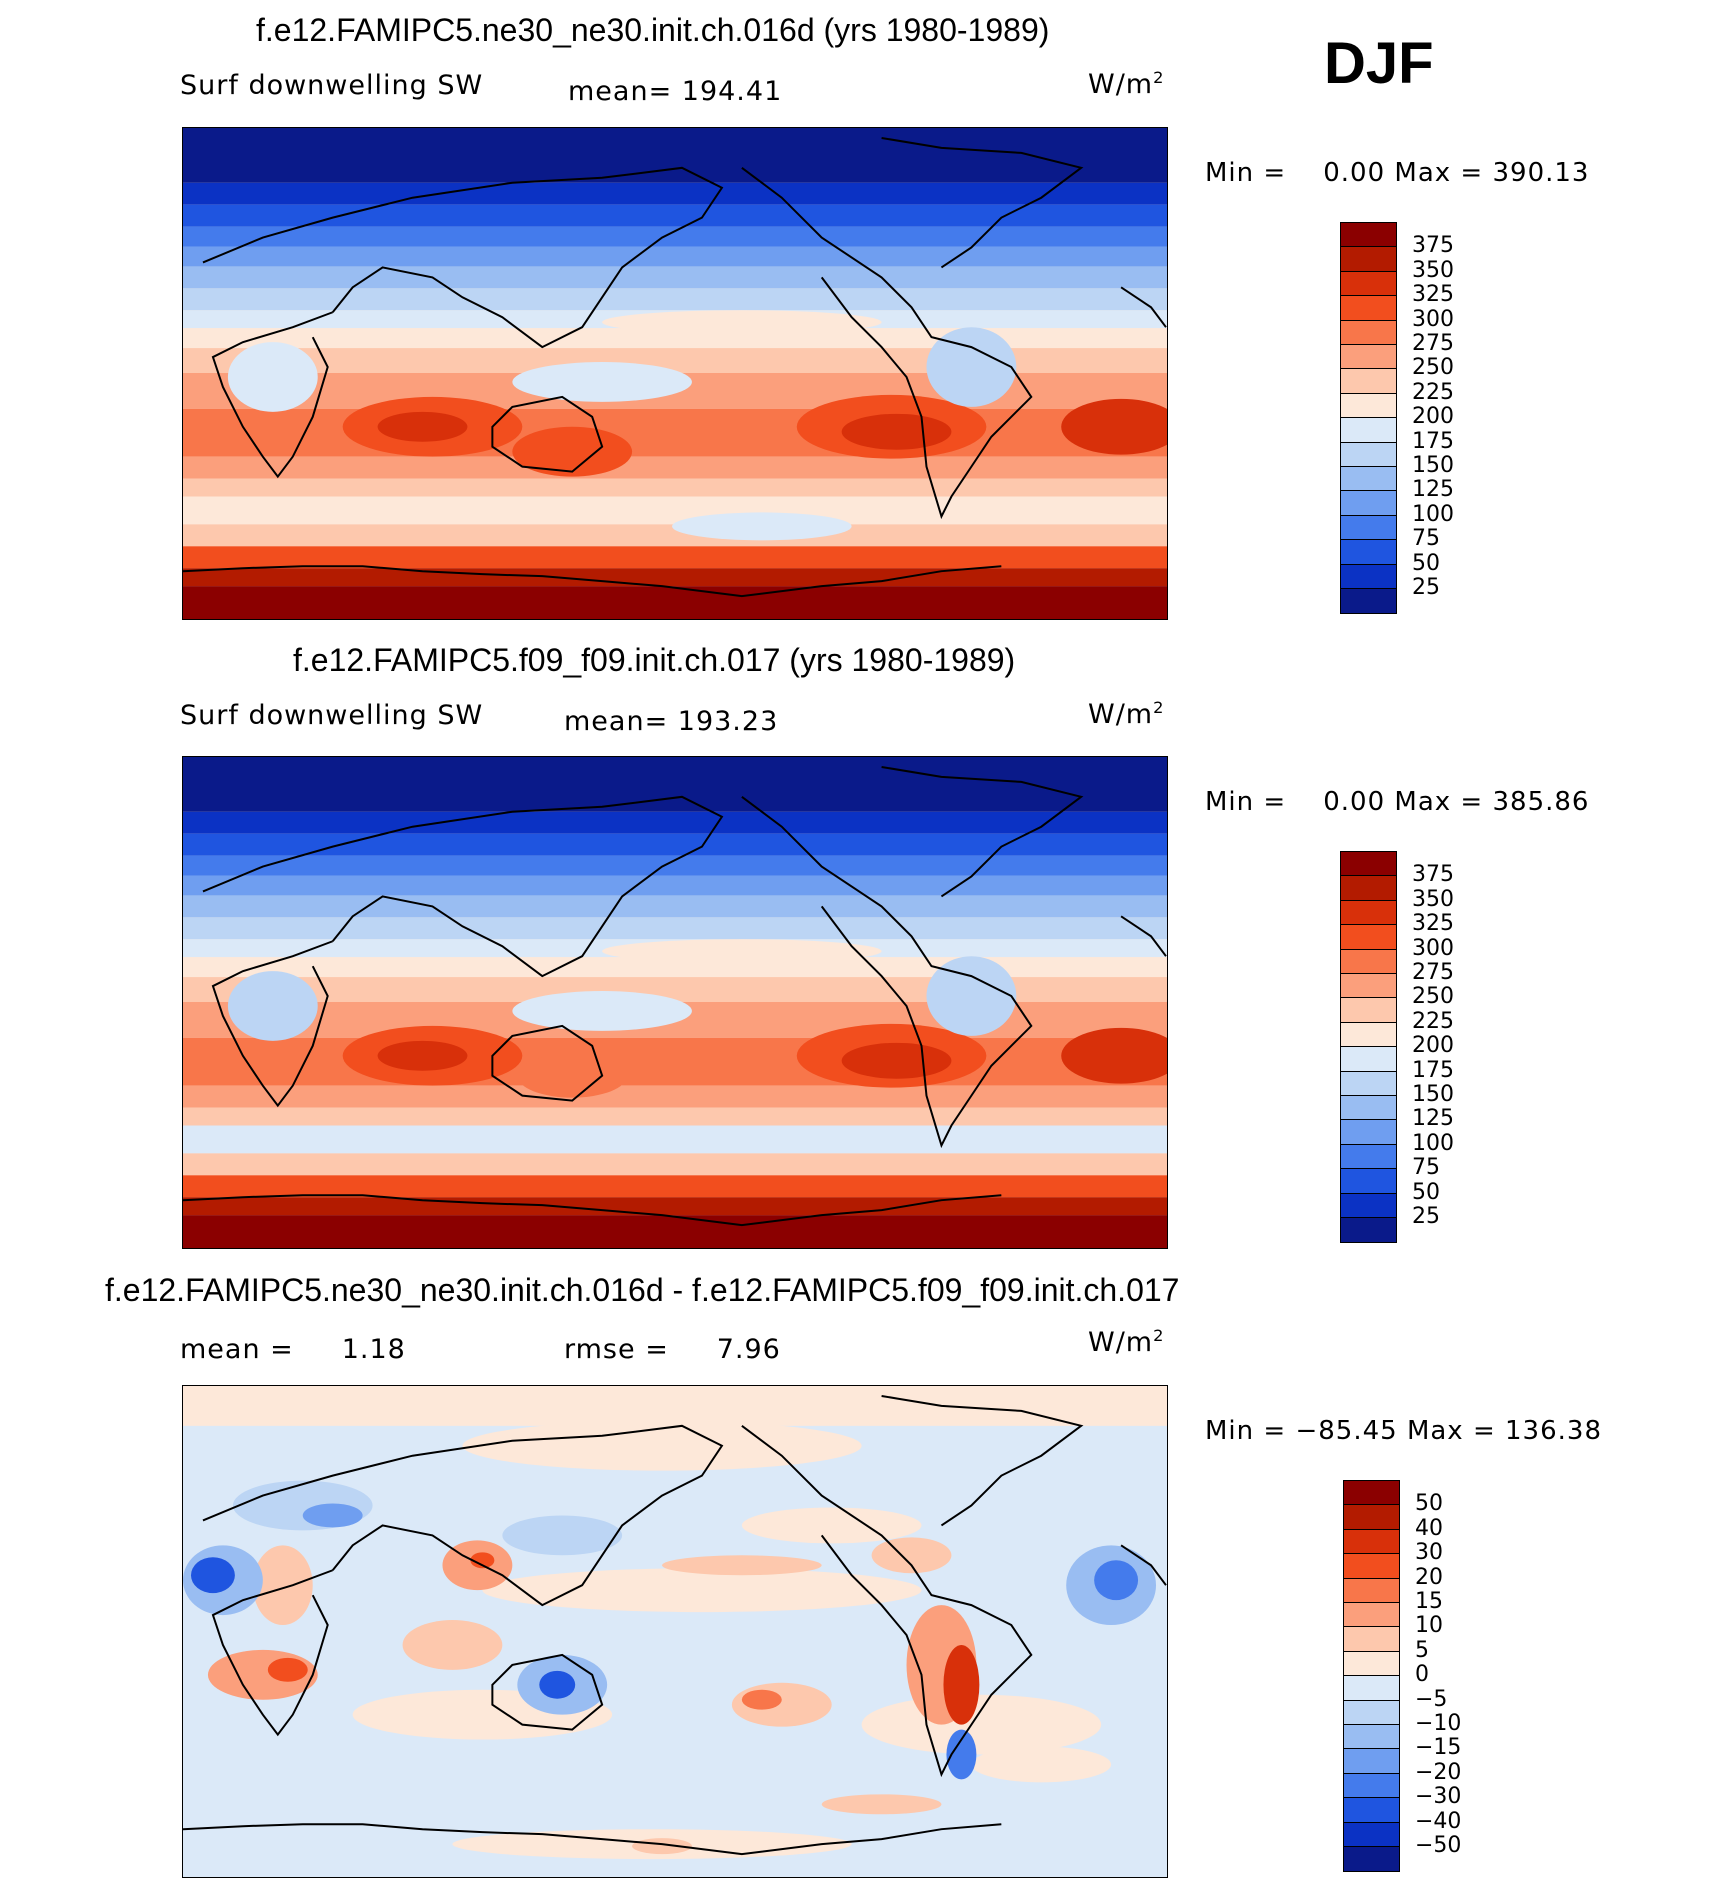 The image size is (1710, 1880). What do you see at coordinates (1438, 1723) in the screenshot?
I see `colorbar-label: −10` at bounding box center [1438, 1723].